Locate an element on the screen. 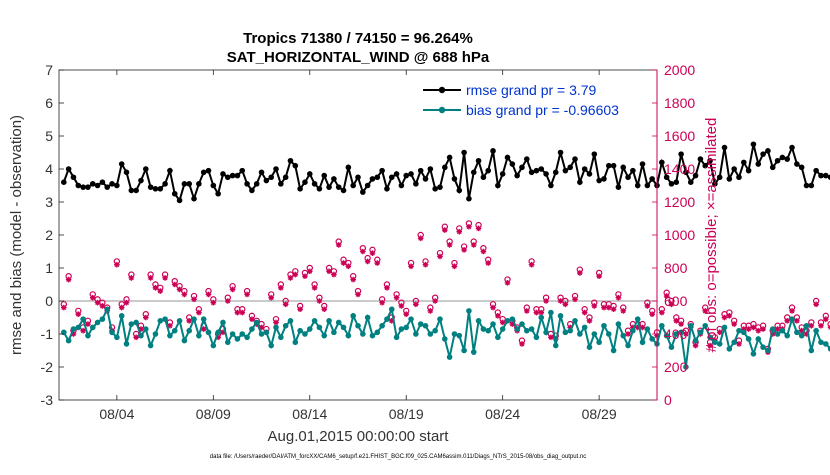 Image resolution: width=830 pixels, height=475 pixels. x-tick-label: 08/04 is located at coordinates (116, 414).